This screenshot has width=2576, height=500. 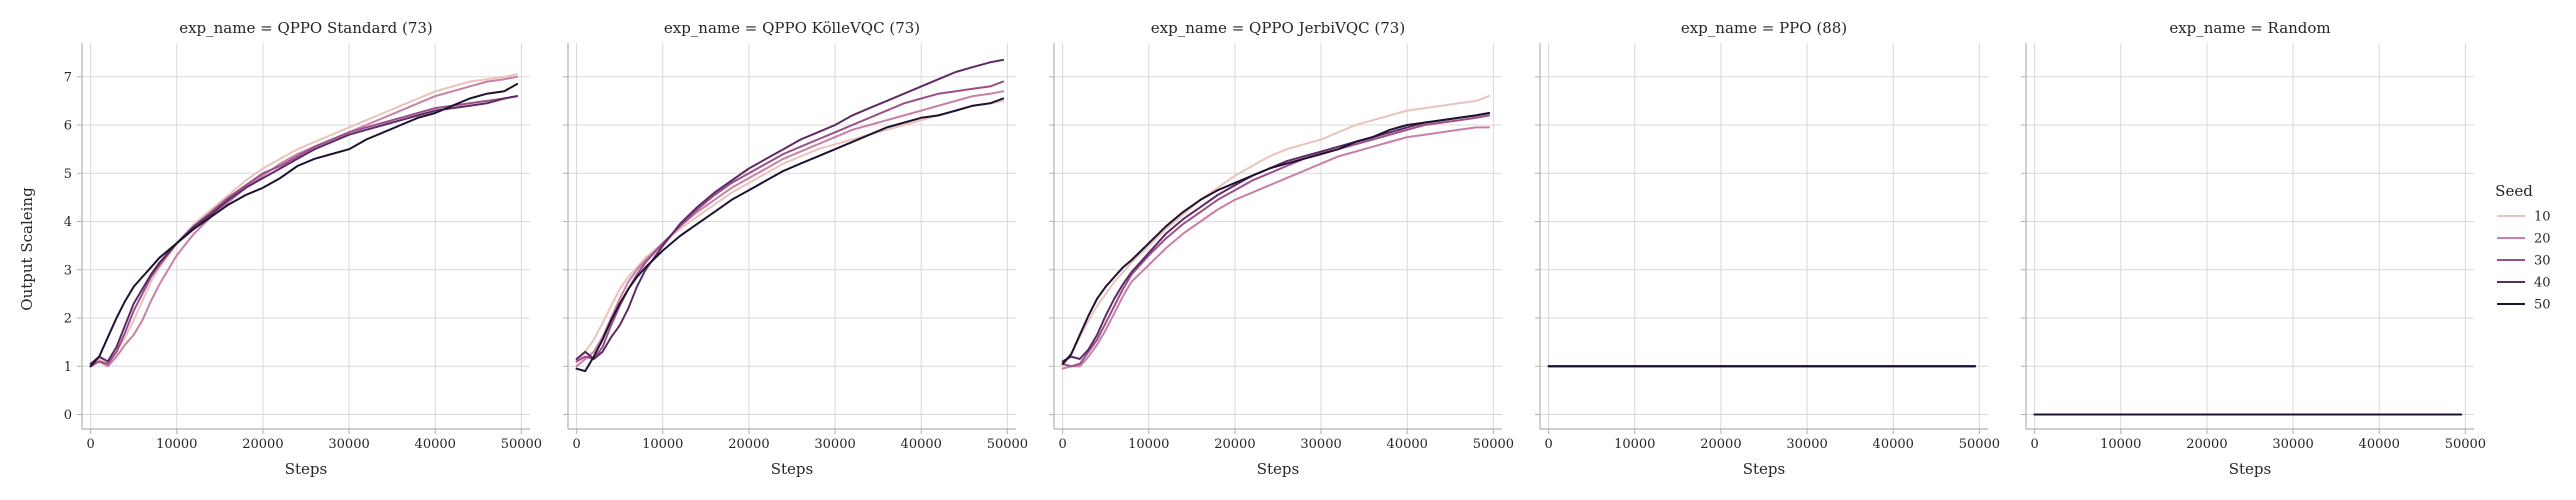 I want to click on panel-title: exp_name = QPPO JerbiVQC (73), so click(x=1278, y=28).